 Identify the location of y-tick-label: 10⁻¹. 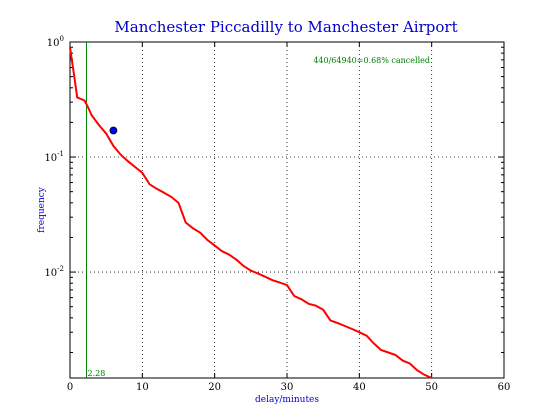
(54, 157).